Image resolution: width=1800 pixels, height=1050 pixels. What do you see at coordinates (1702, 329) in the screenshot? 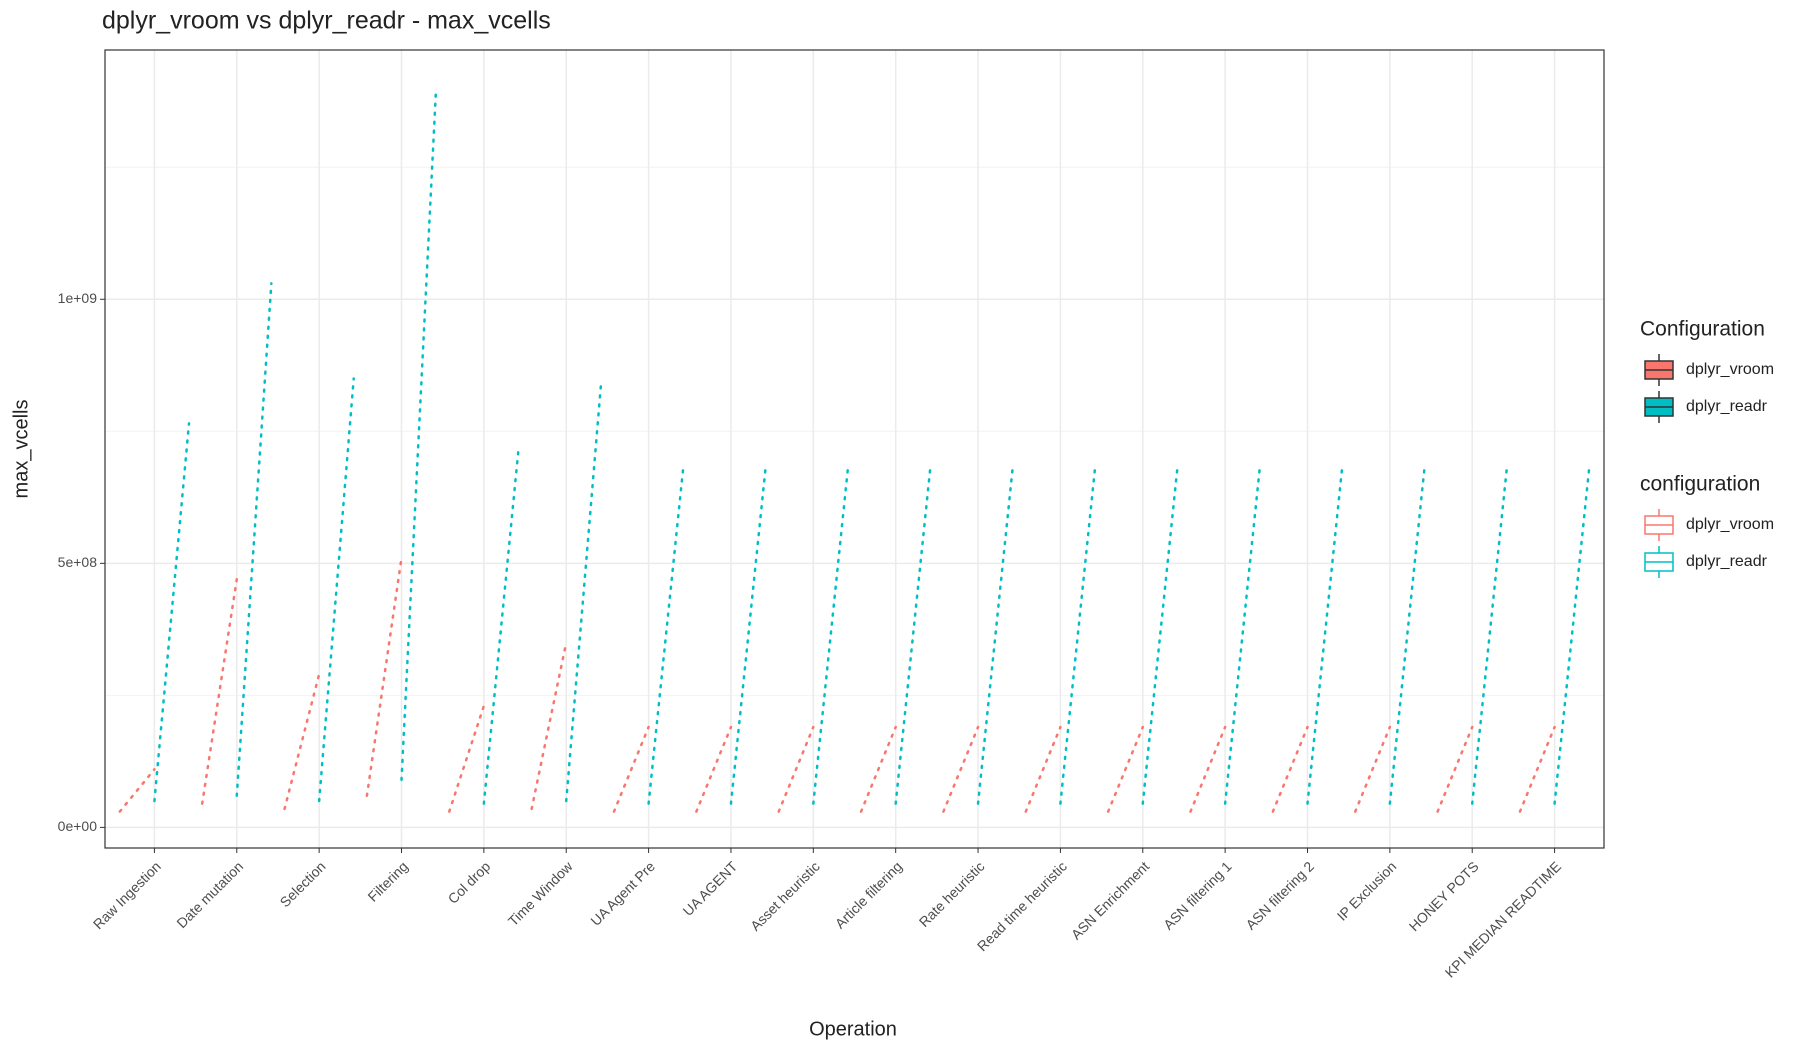
I see `legend-title: Configuration` at bounding box center [1702, 329].